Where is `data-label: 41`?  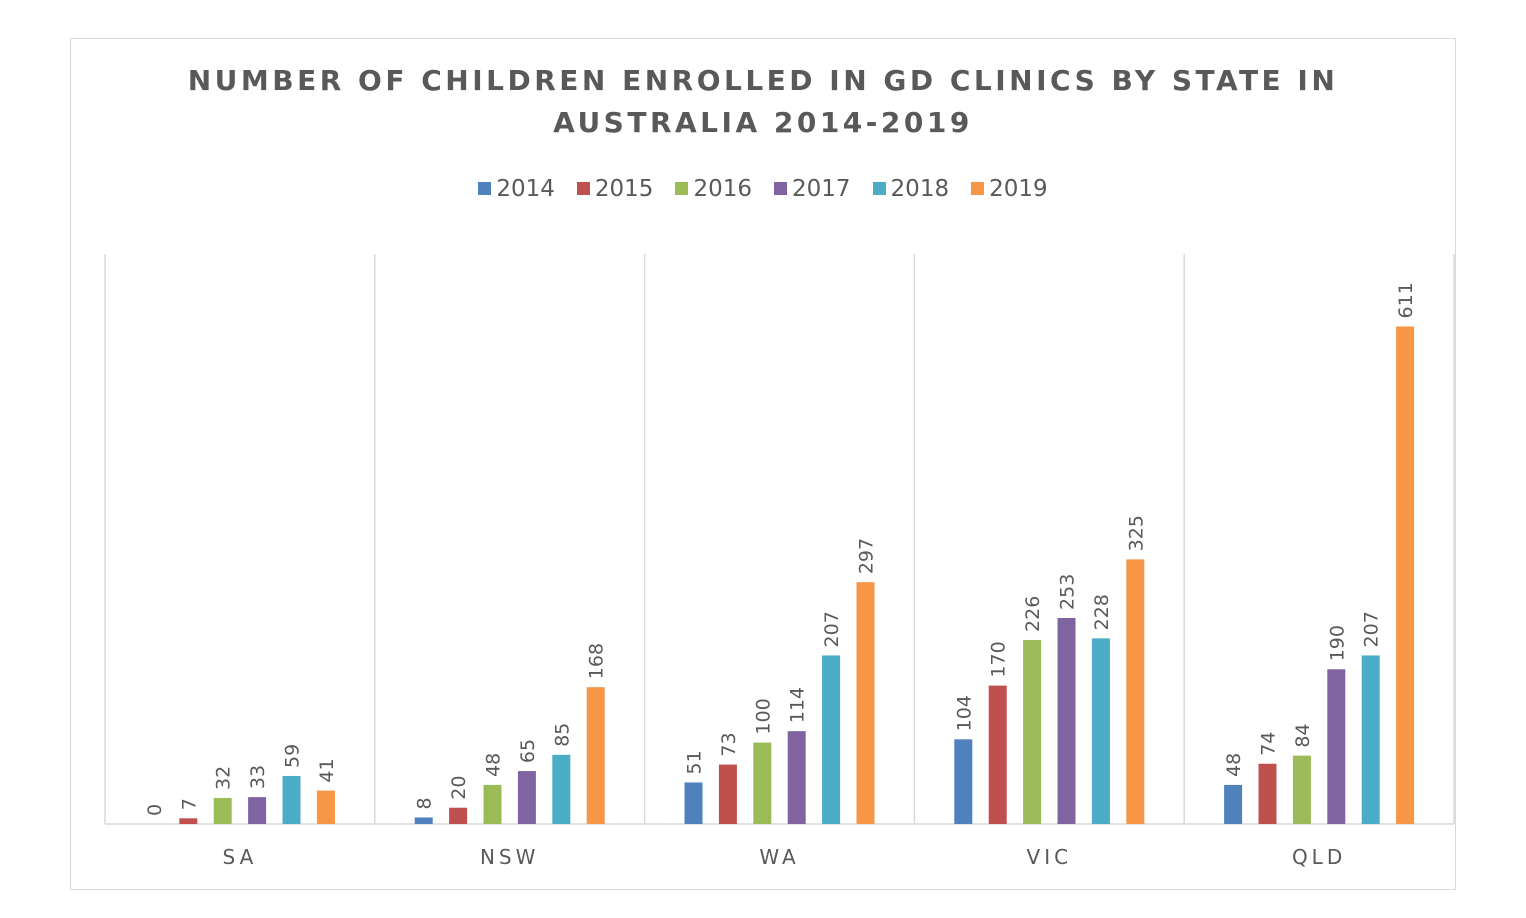
data-label: 41 is located at coordinates (327, 770).